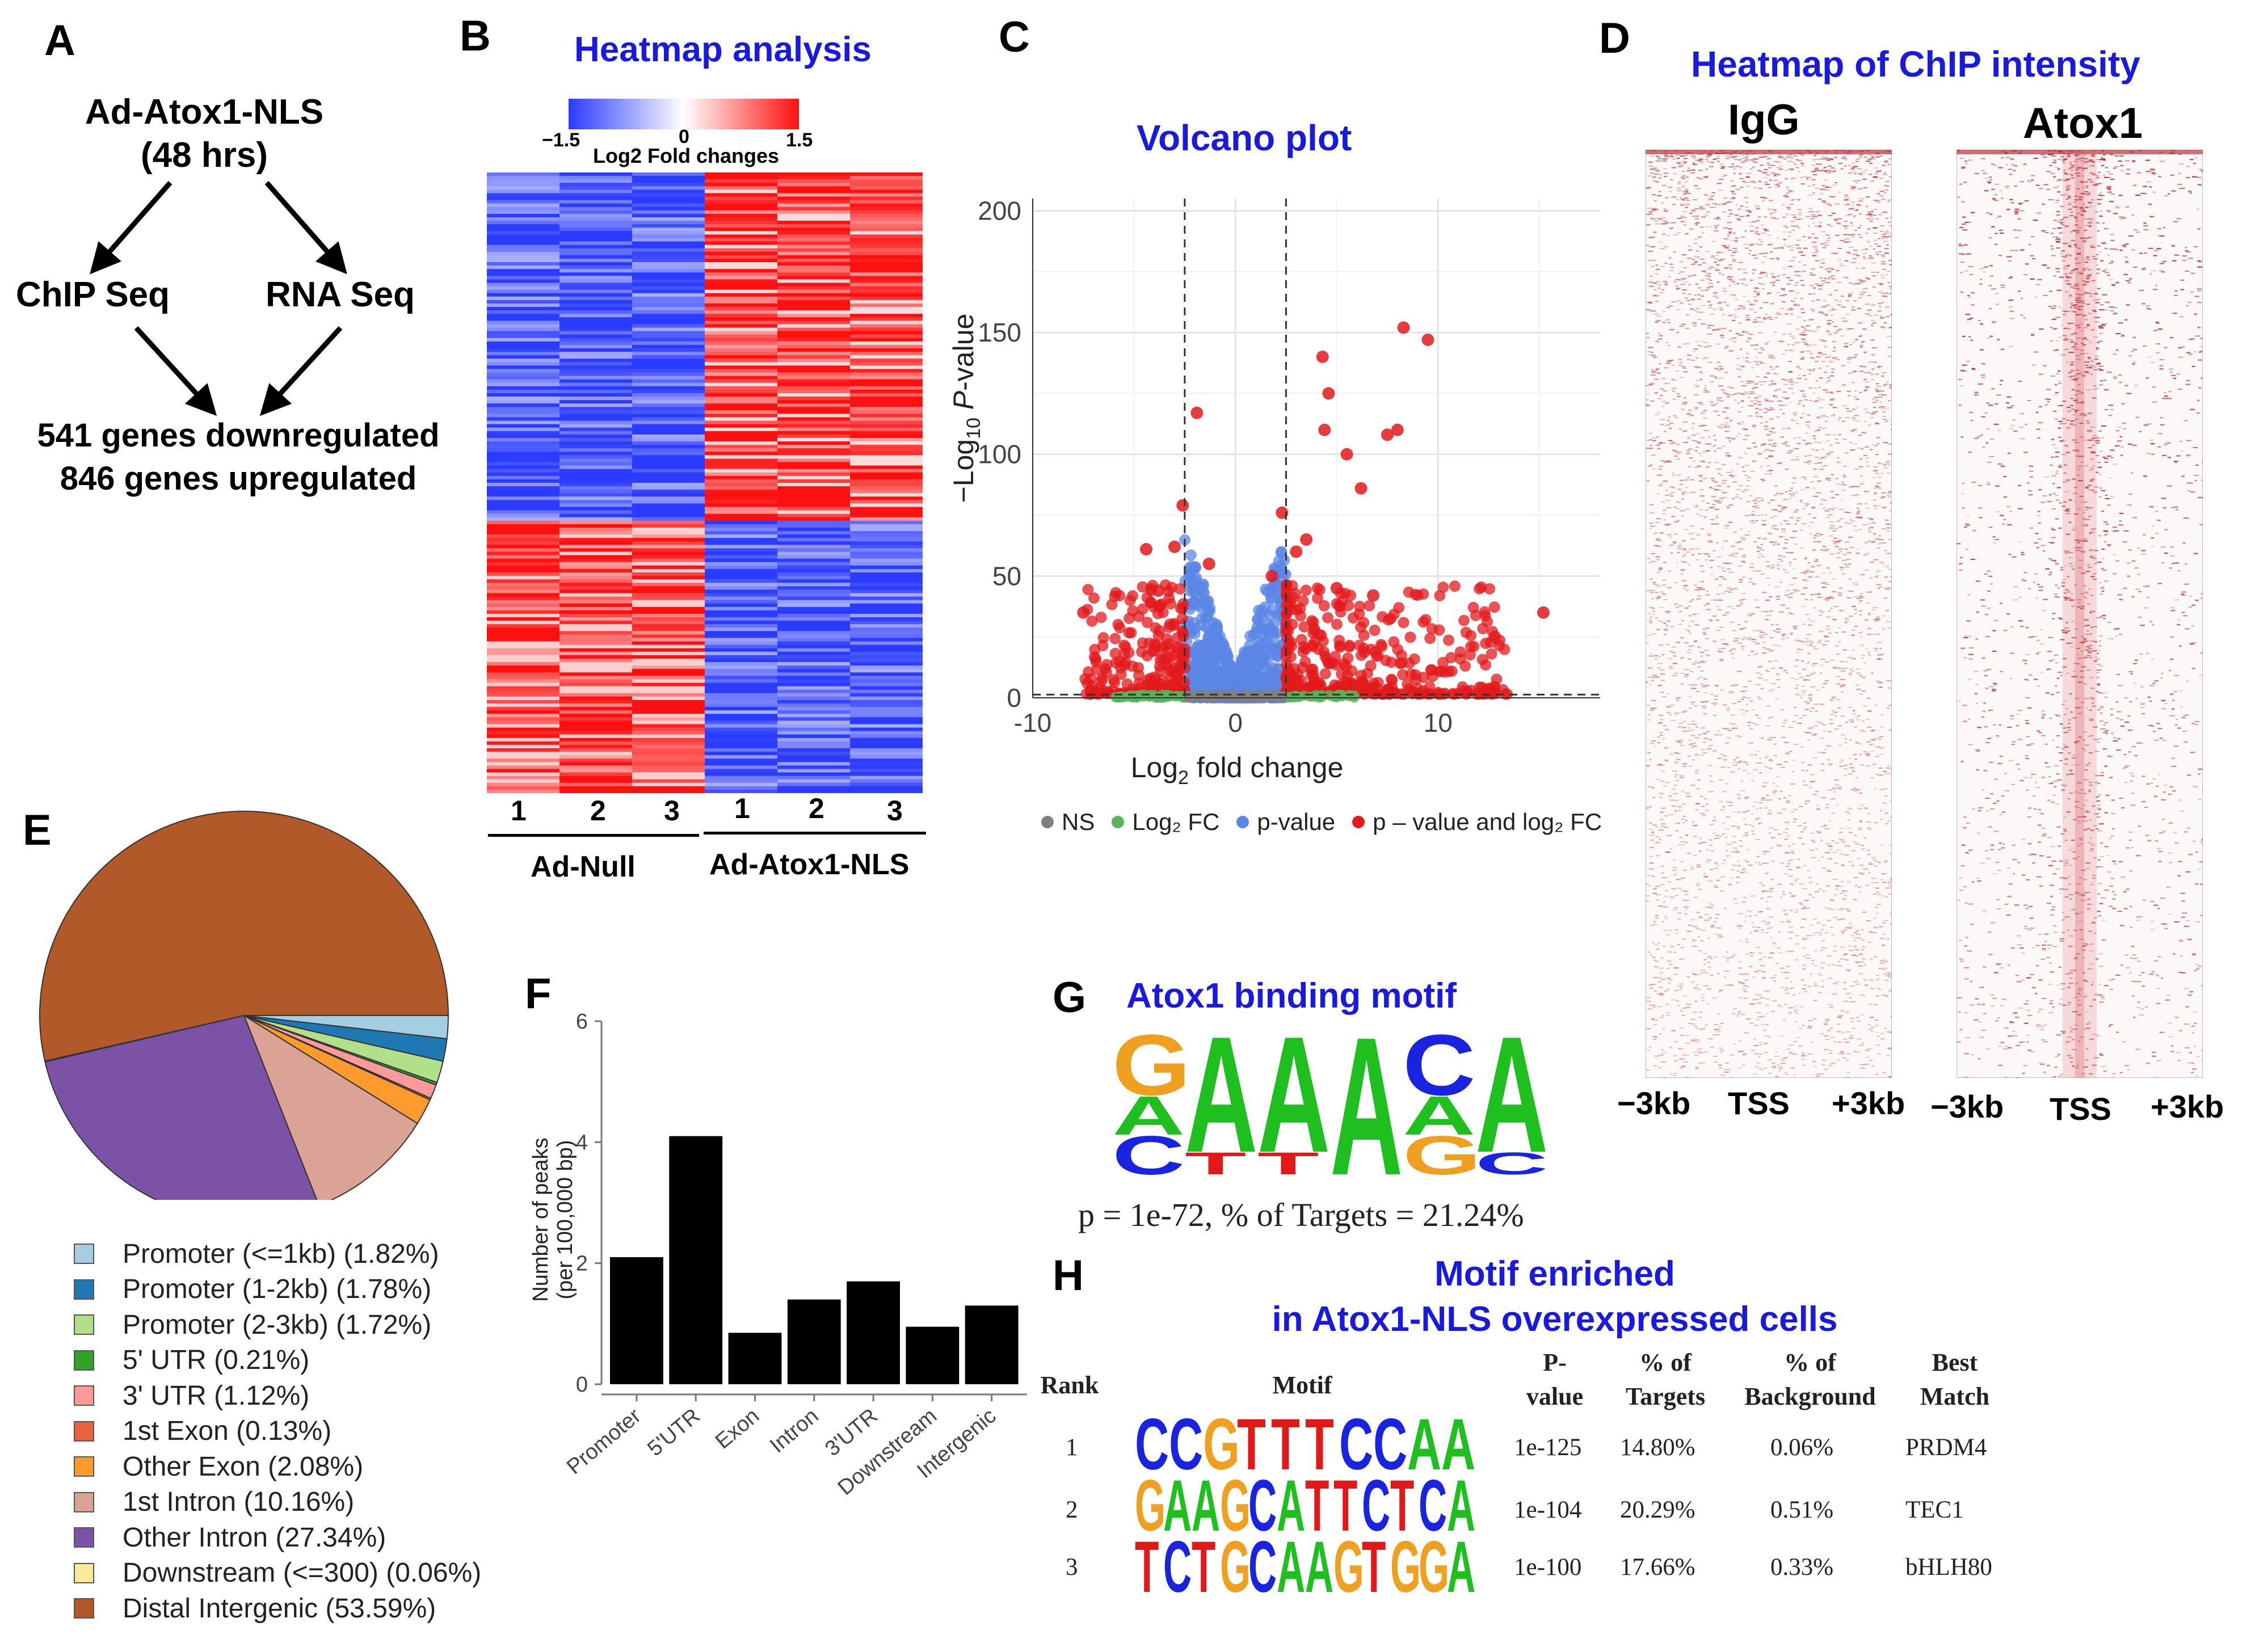  I want to click on chip-heatmap-title: Heatmap of ChIP intensity, so click(1915, 64).